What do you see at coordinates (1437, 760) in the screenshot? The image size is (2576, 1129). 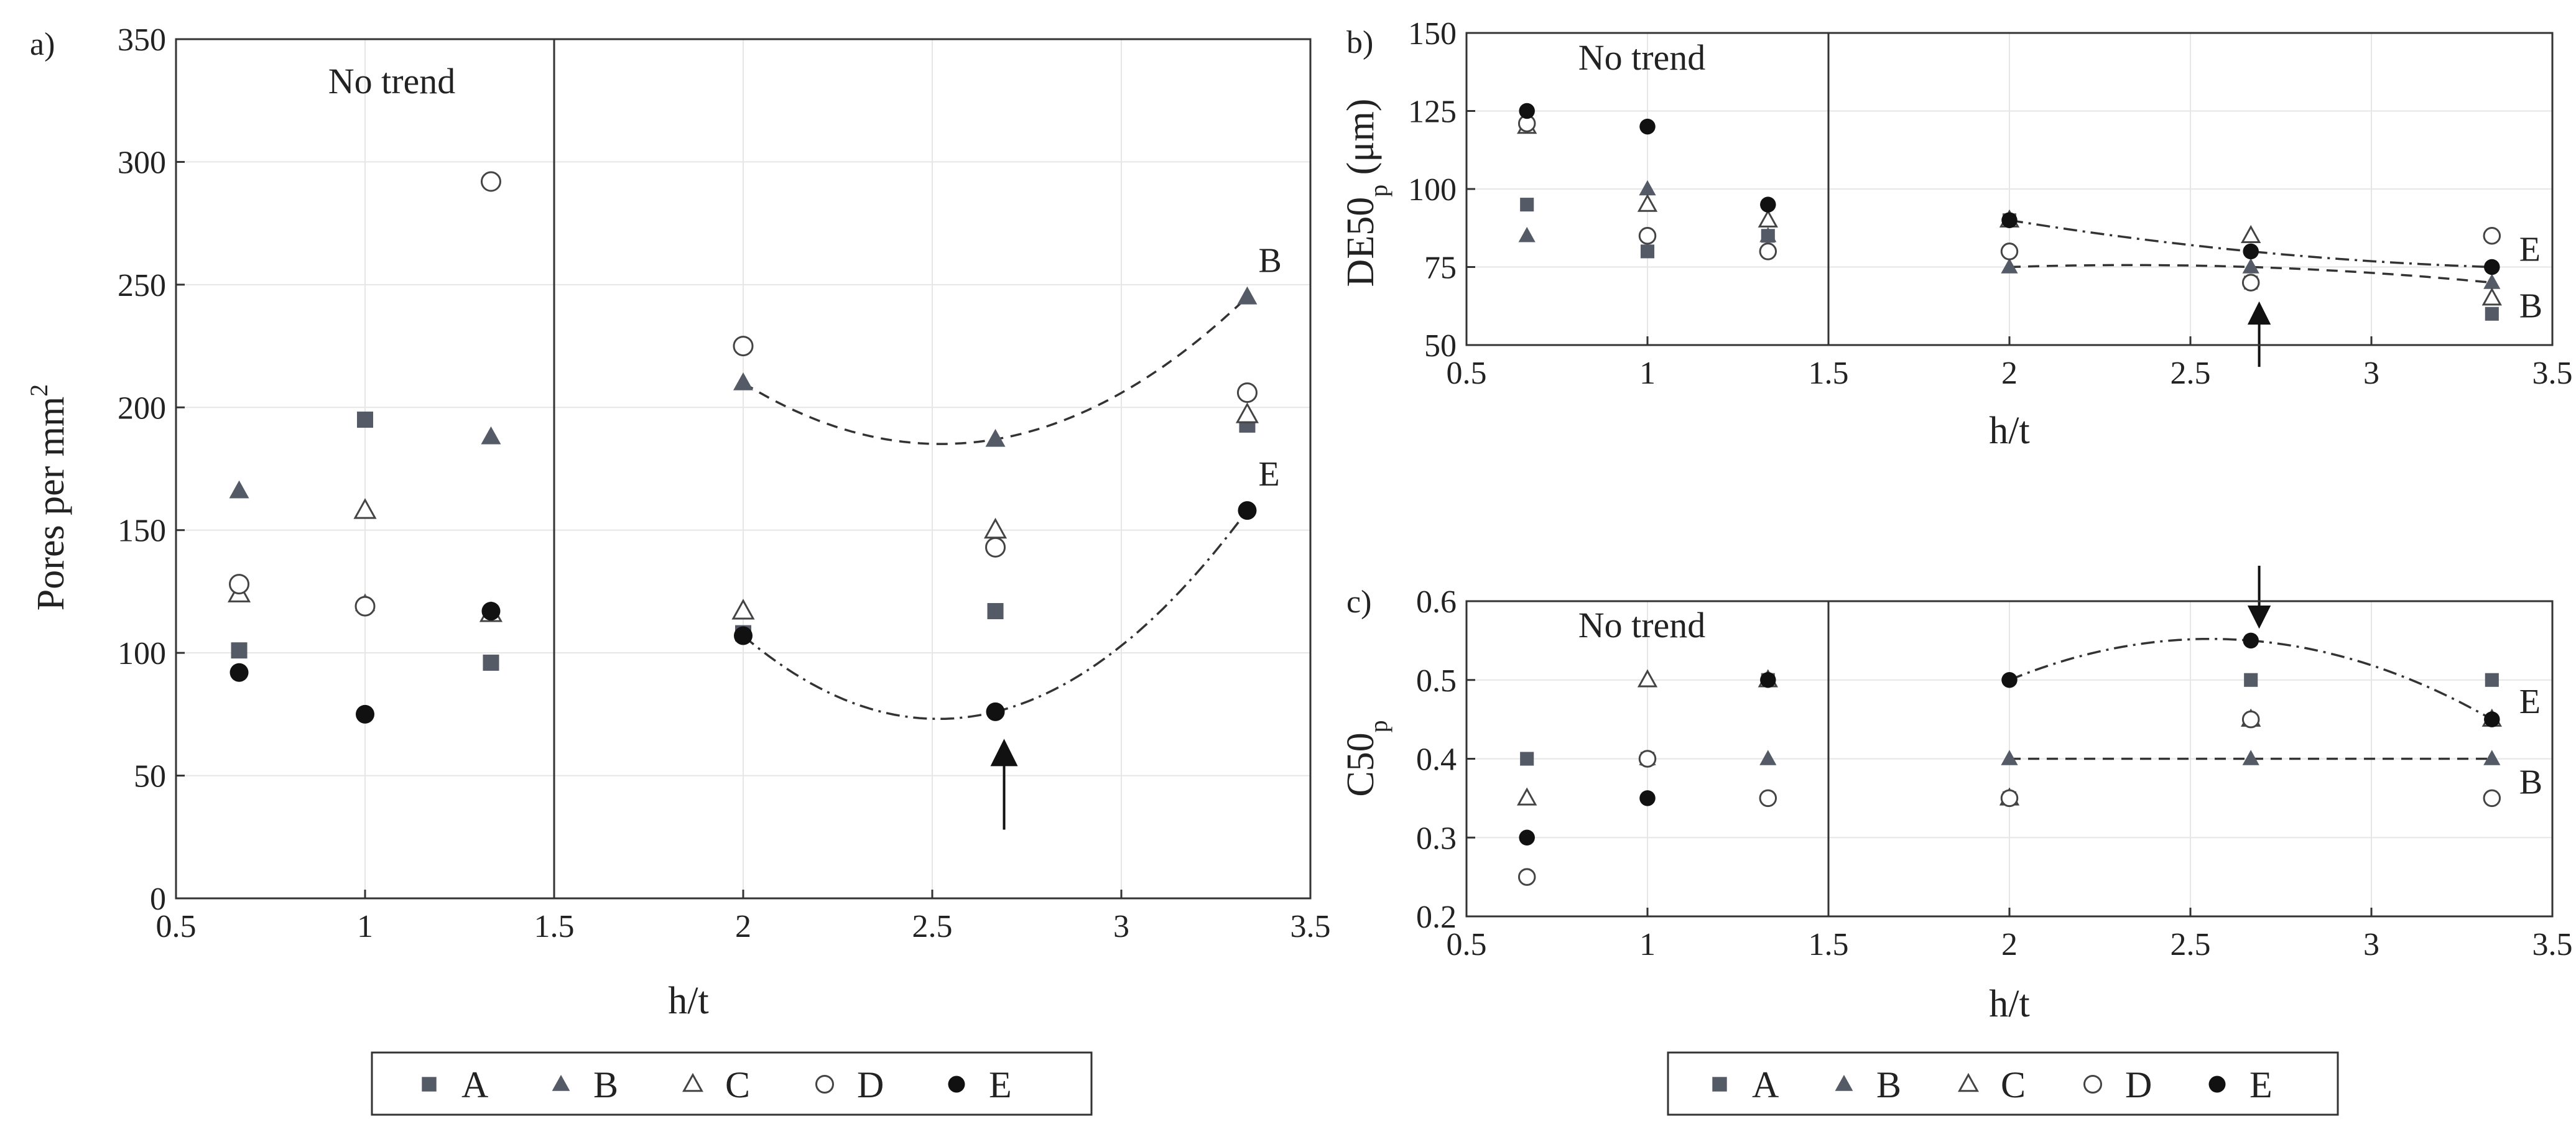 I see `y-tick-label: 0.4` at bounding box center [1437, 760].